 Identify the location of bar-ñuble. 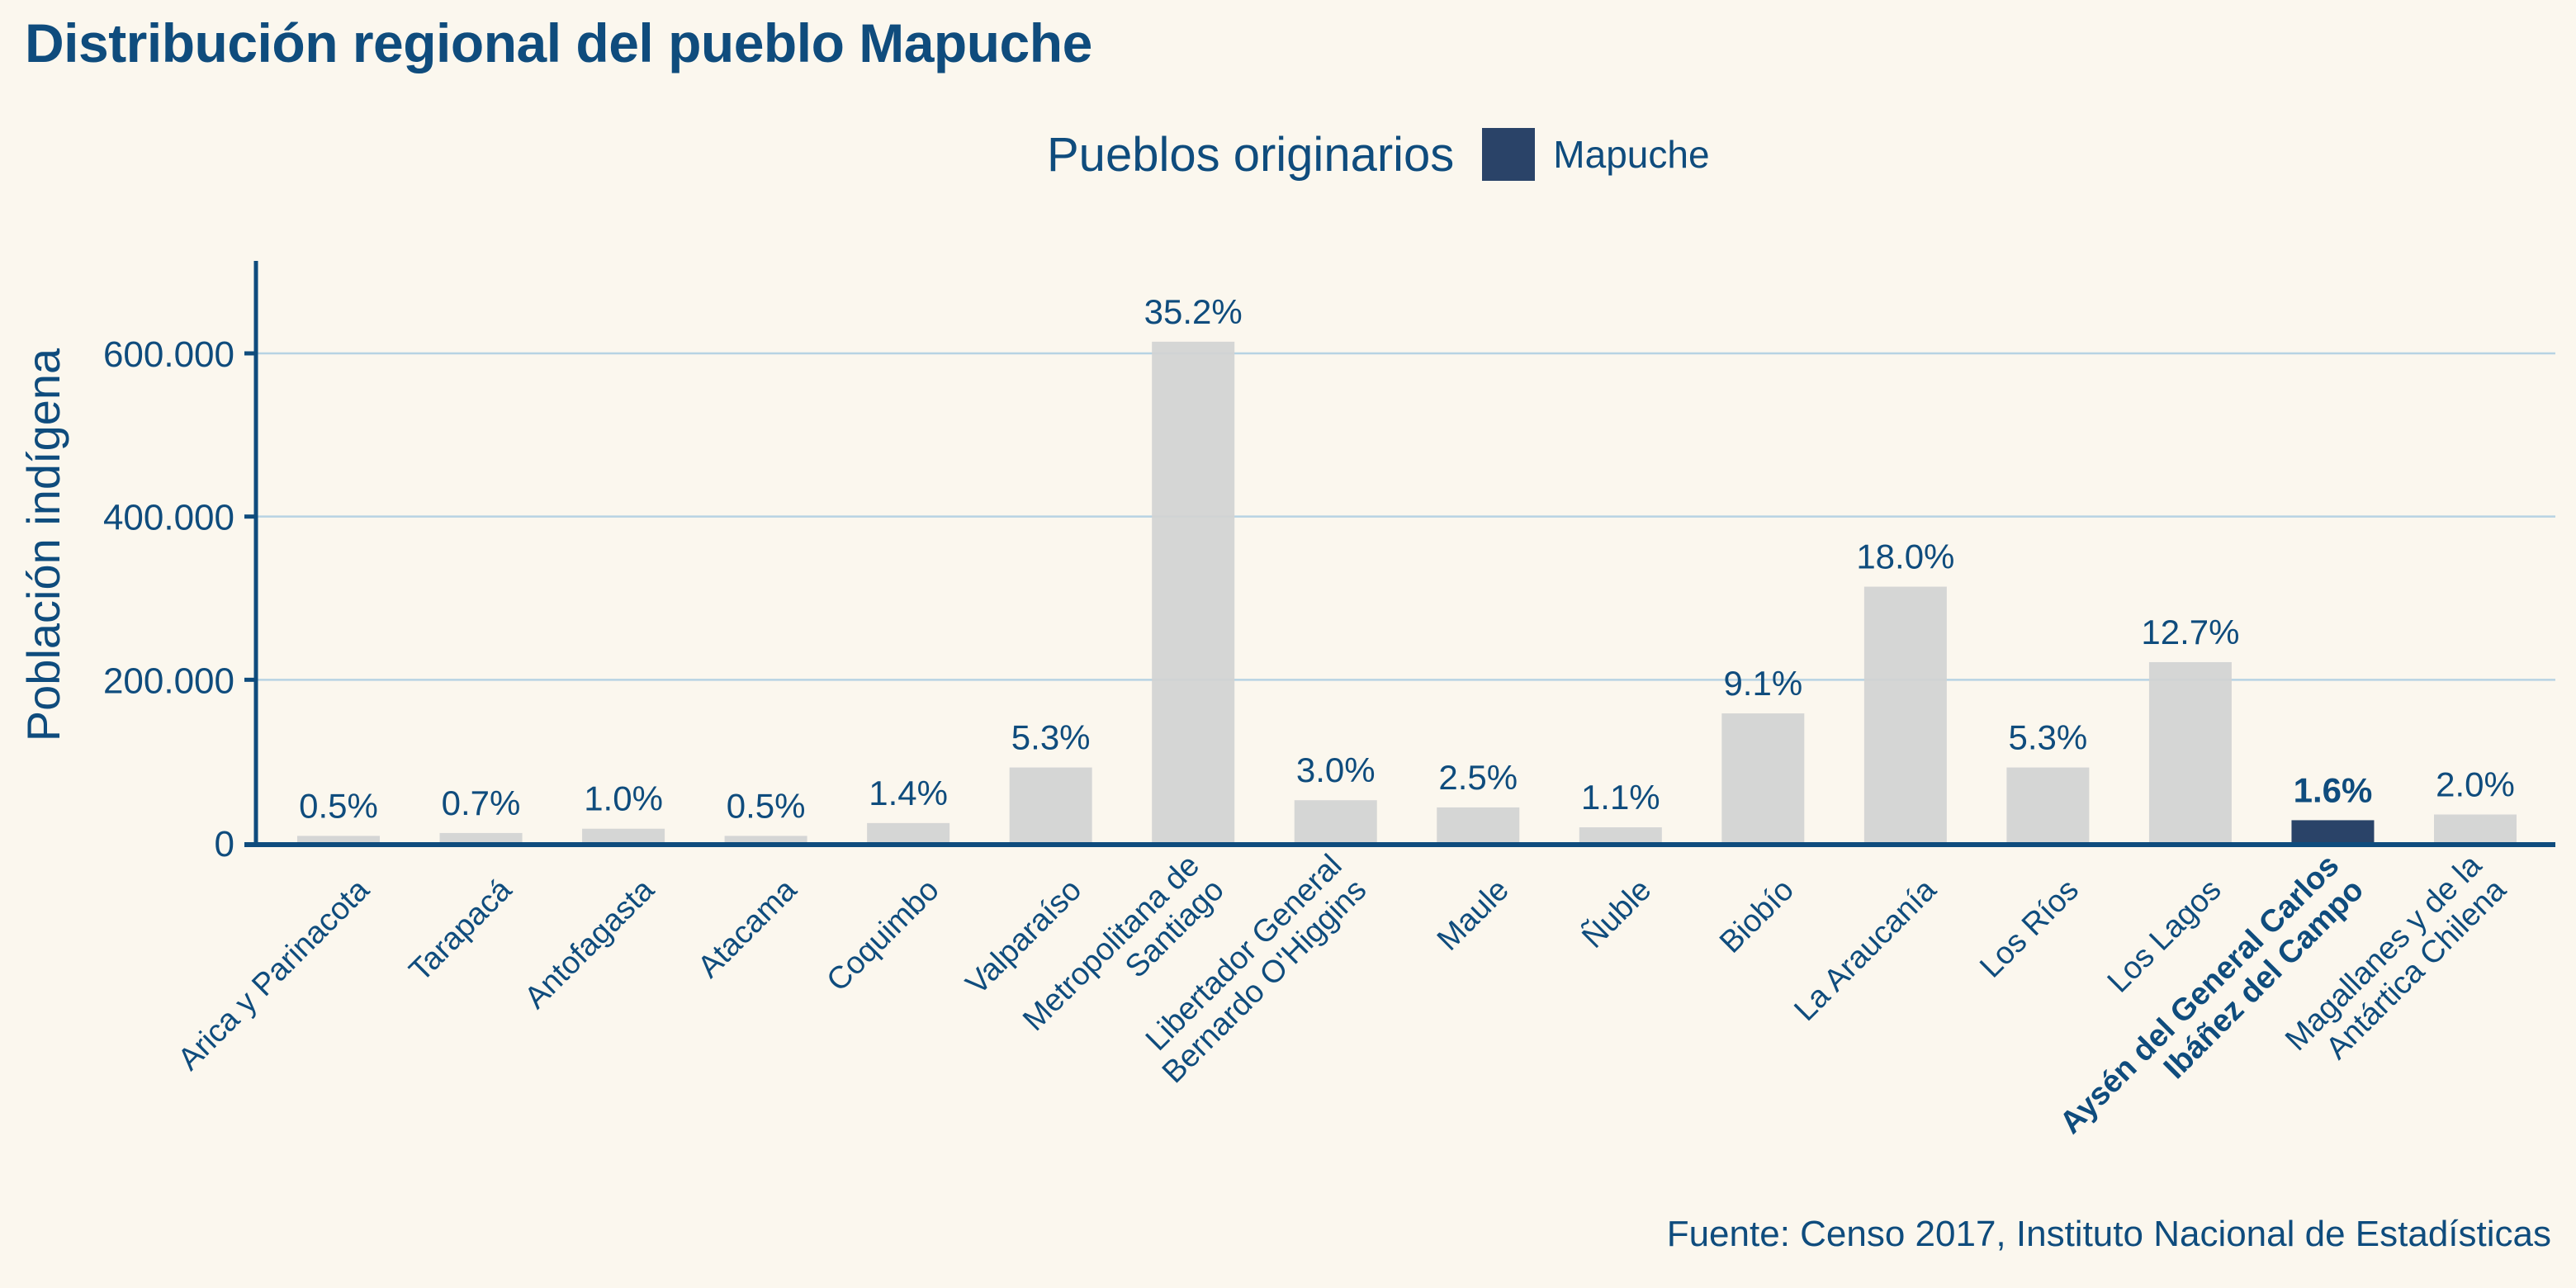
(1620, 835).